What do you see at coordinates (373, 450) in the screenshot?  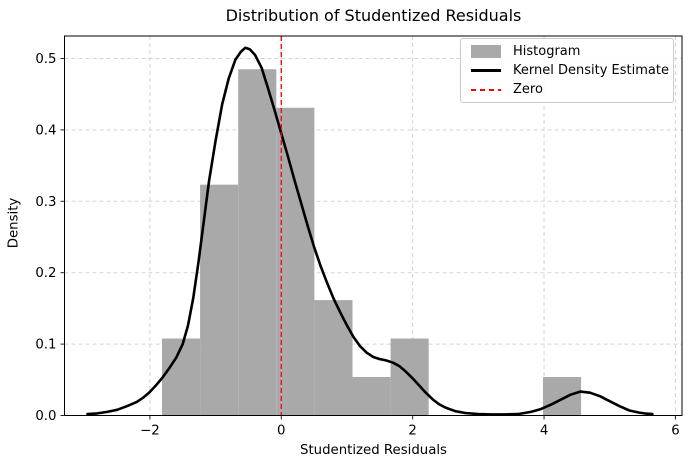 I see `x-axis-label: Studentized Residuals` at bounding box center [373, 450].